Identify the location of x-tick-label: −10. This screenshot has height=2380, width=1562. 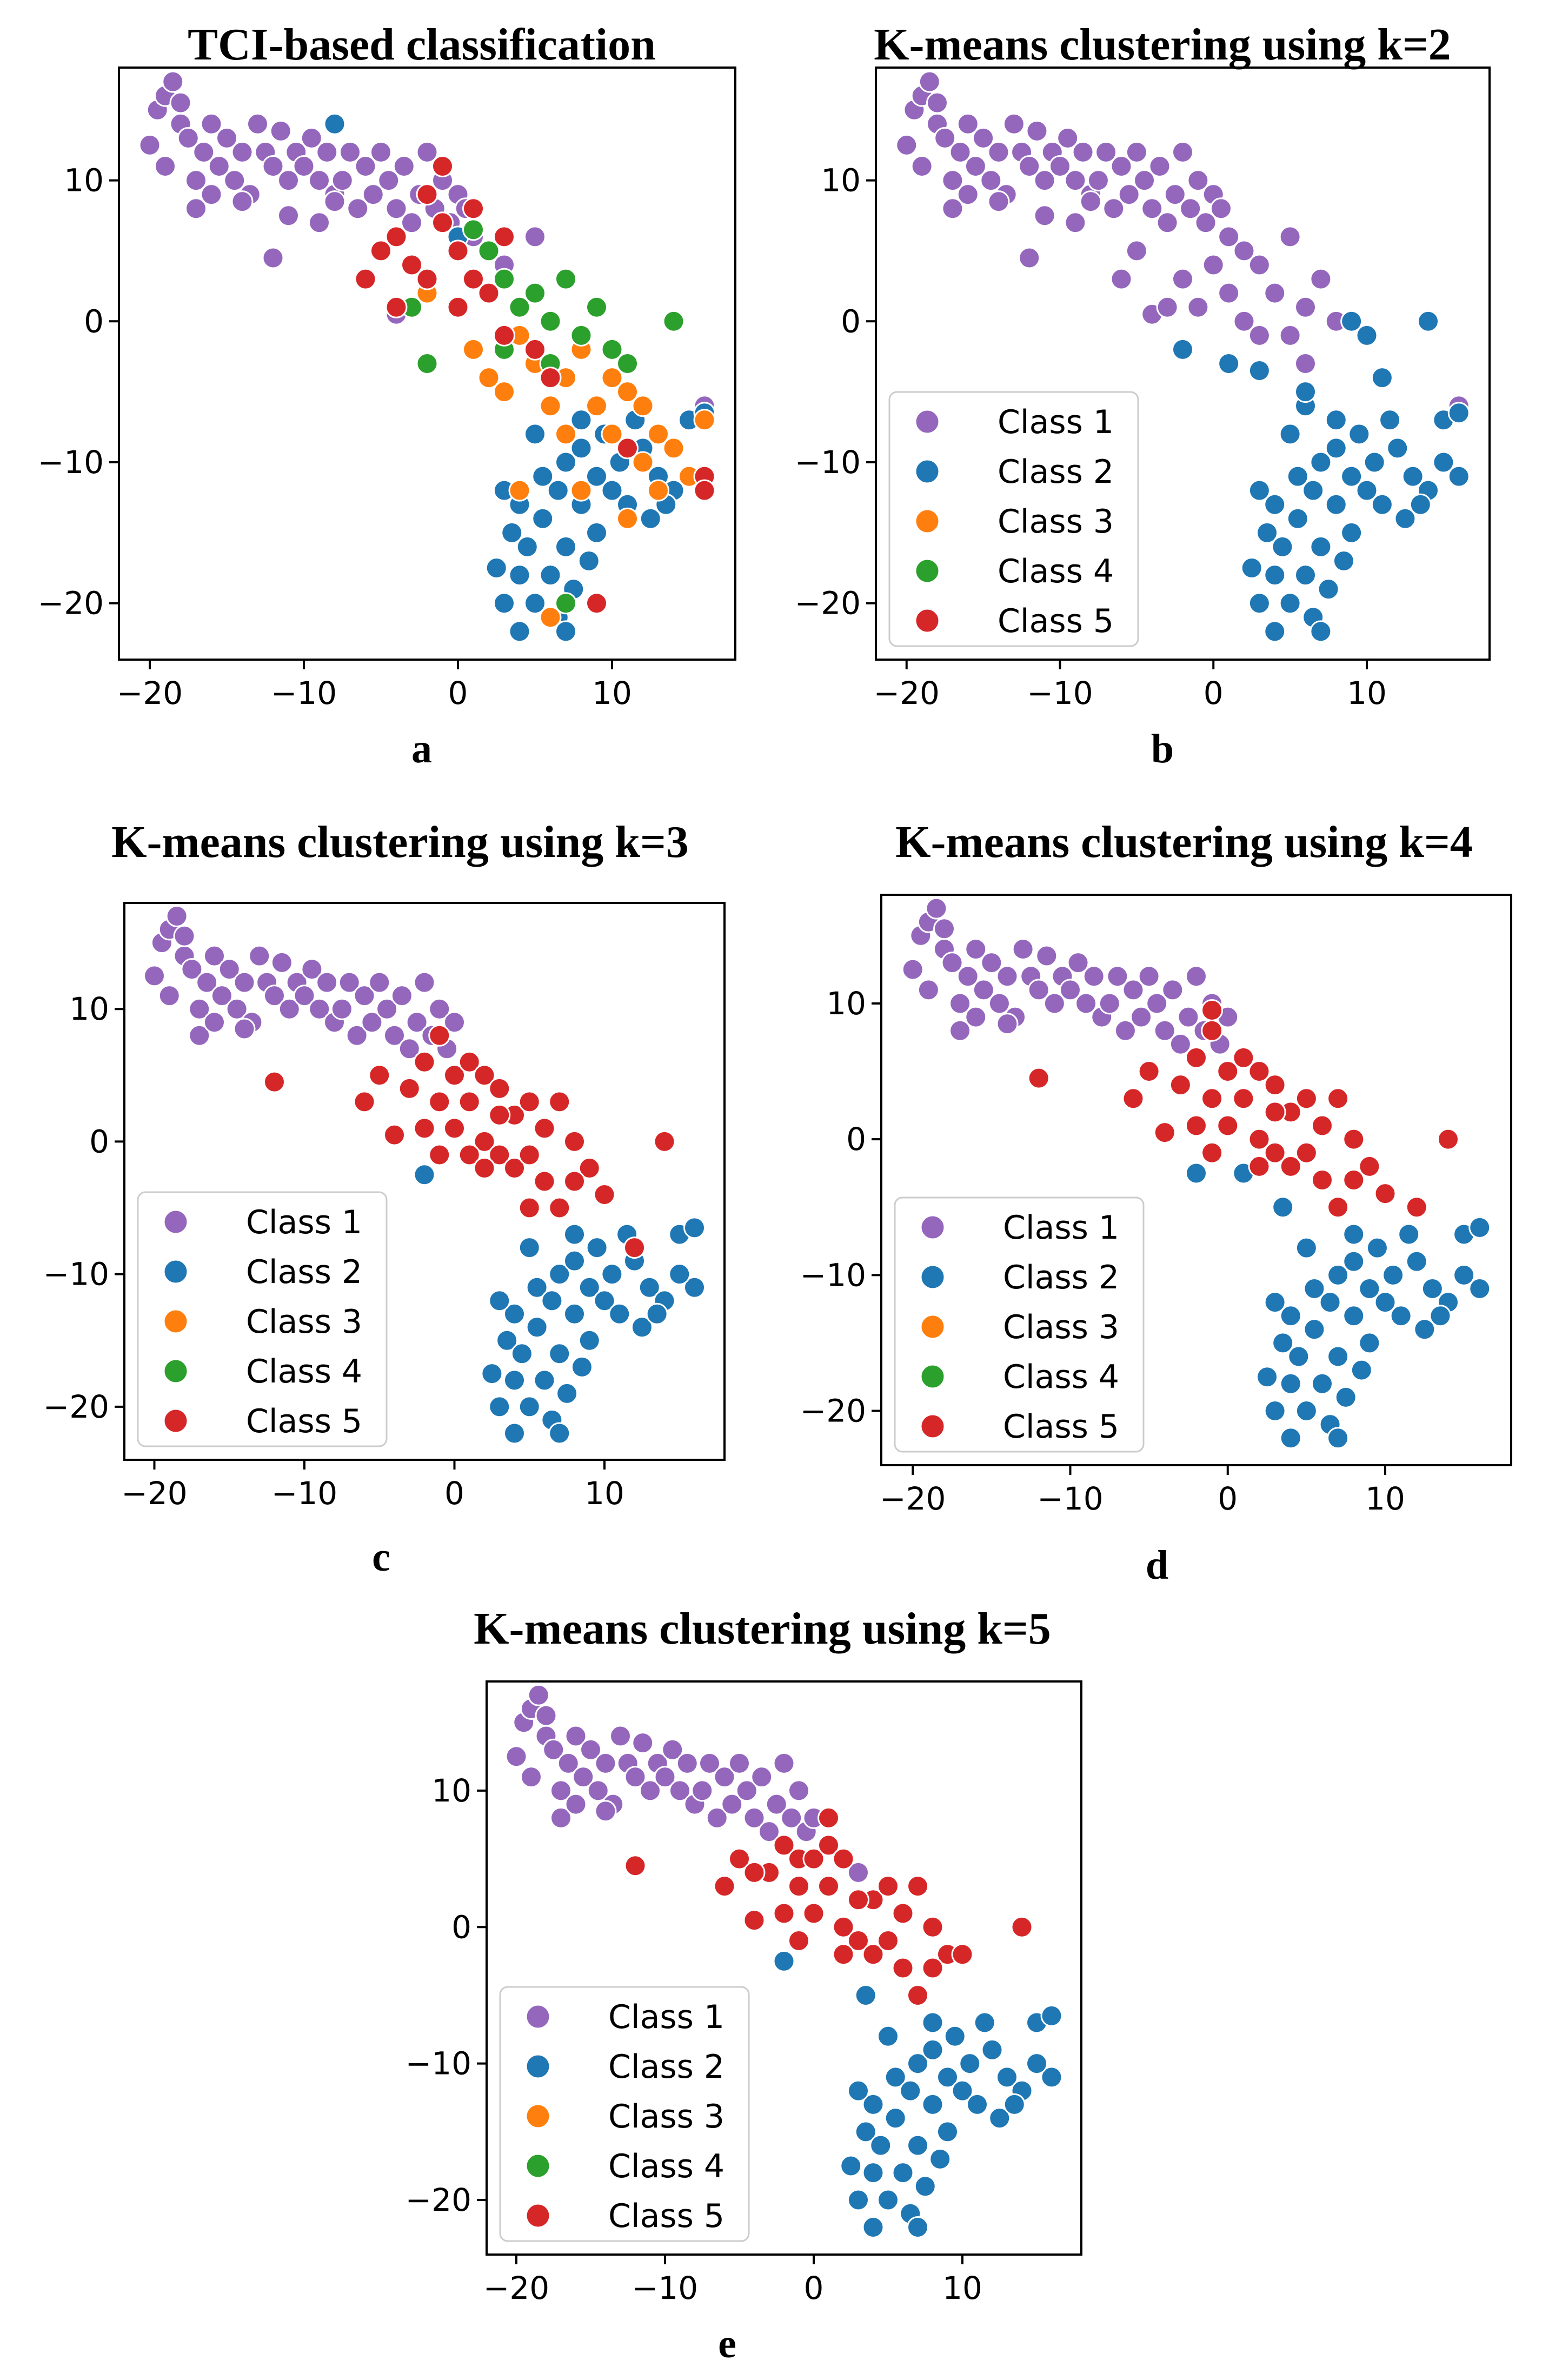
(1070, 1499).